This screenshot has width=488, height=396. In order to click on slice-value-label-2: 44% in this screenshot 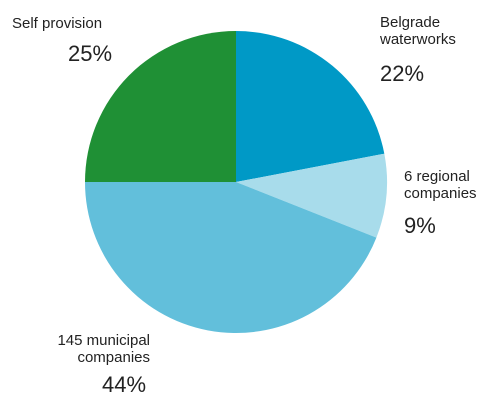, I will do `click(124, 384)`.